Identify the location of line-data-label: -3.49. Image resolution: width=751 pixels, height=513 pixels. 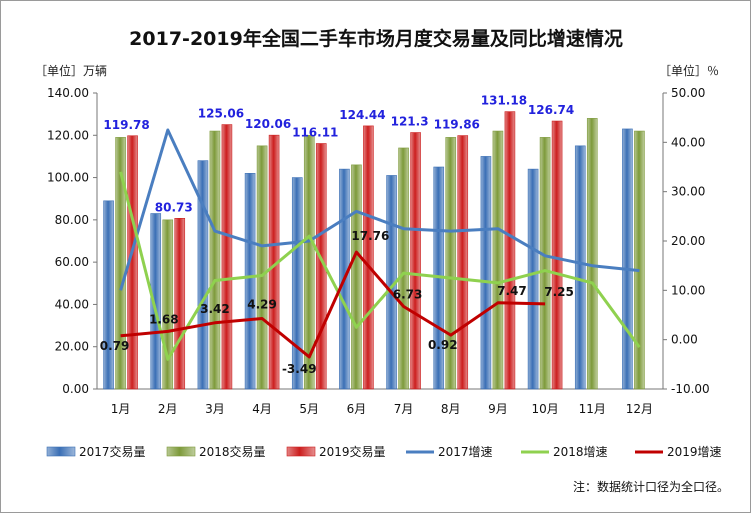
(299, 369).